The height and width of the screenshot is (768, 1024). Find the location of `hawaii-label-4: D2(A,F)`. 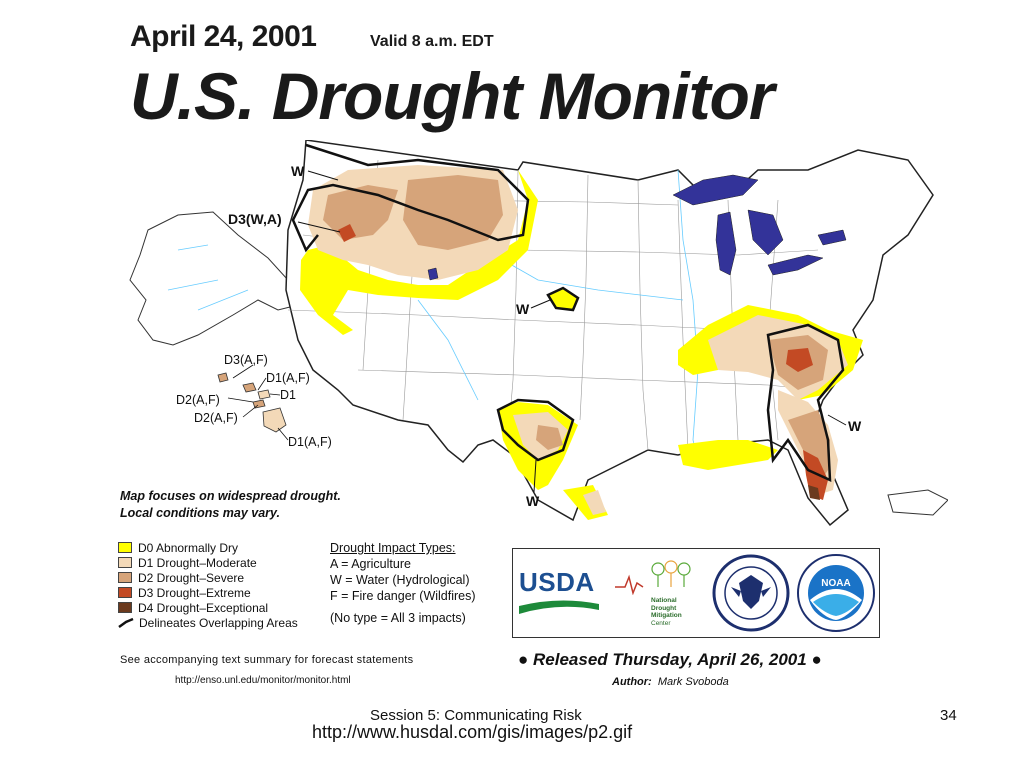

hawaii-label-4: D2(A,F) is located at coordinates (198, 400).